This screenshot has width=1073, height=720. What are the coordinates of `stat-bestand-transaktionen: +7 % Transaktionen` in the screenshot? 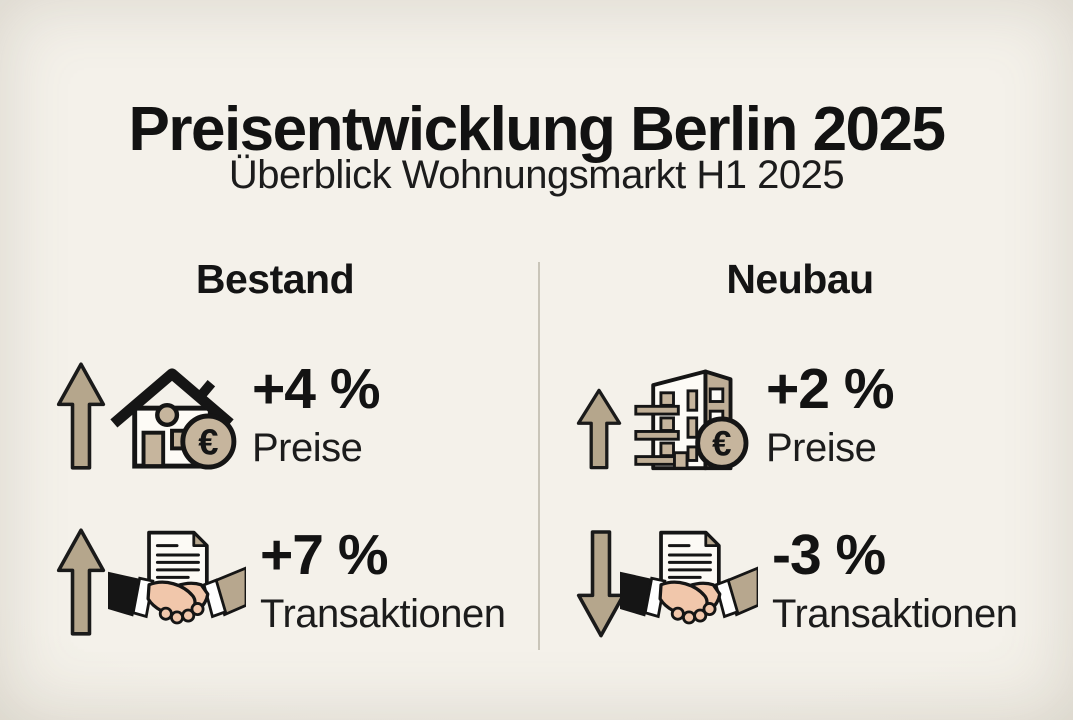 It's located at (275, 582).